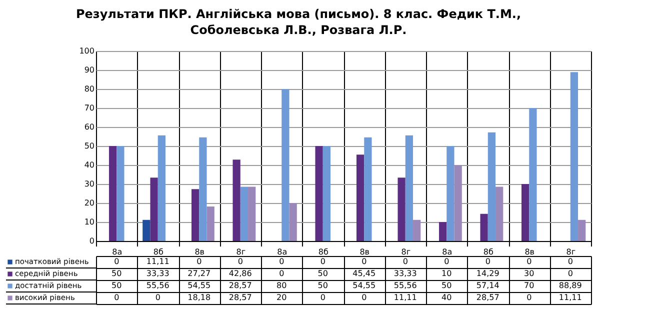 The image size is (666, 320). Describe the element at coordinates (89, 108) in the screenshot. I see `y-tick-label: 70` at that location.